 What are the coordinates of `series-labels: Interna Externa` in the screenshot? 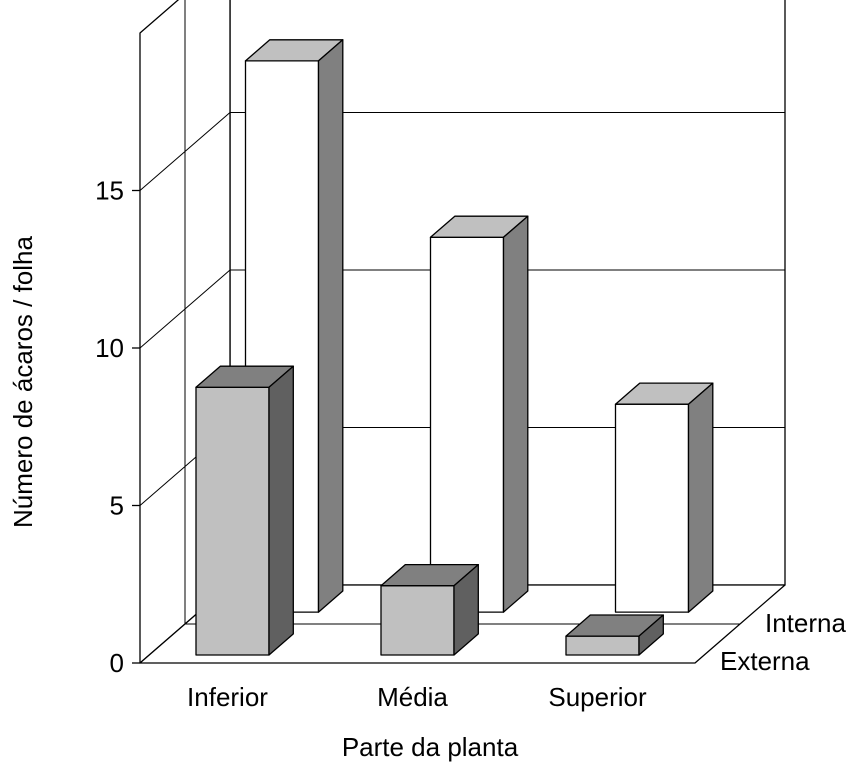 It's located at (783, 642).